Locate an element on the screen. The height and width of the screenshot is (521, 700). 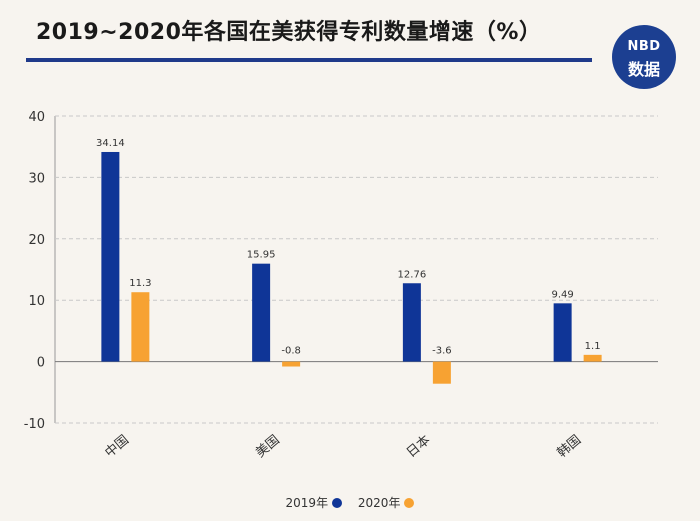
data-label: -3.6 is located at coordinates (442, 351).